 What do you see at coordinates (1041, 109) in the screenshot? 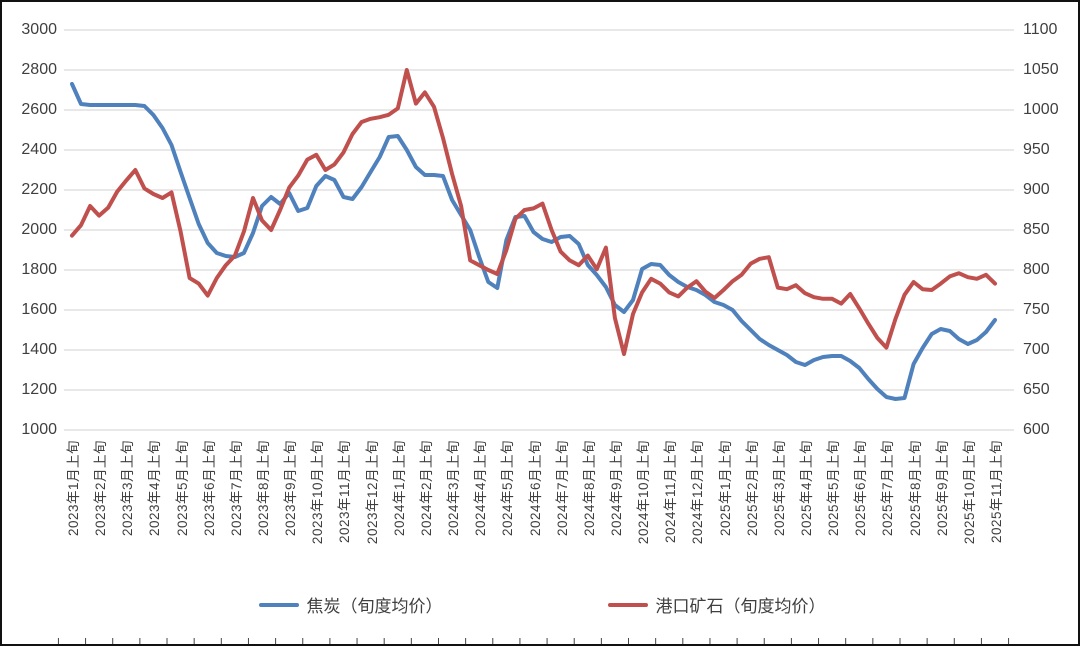
I see `right-axis-tick-label: 1000` at bounding box center [1041, 109].